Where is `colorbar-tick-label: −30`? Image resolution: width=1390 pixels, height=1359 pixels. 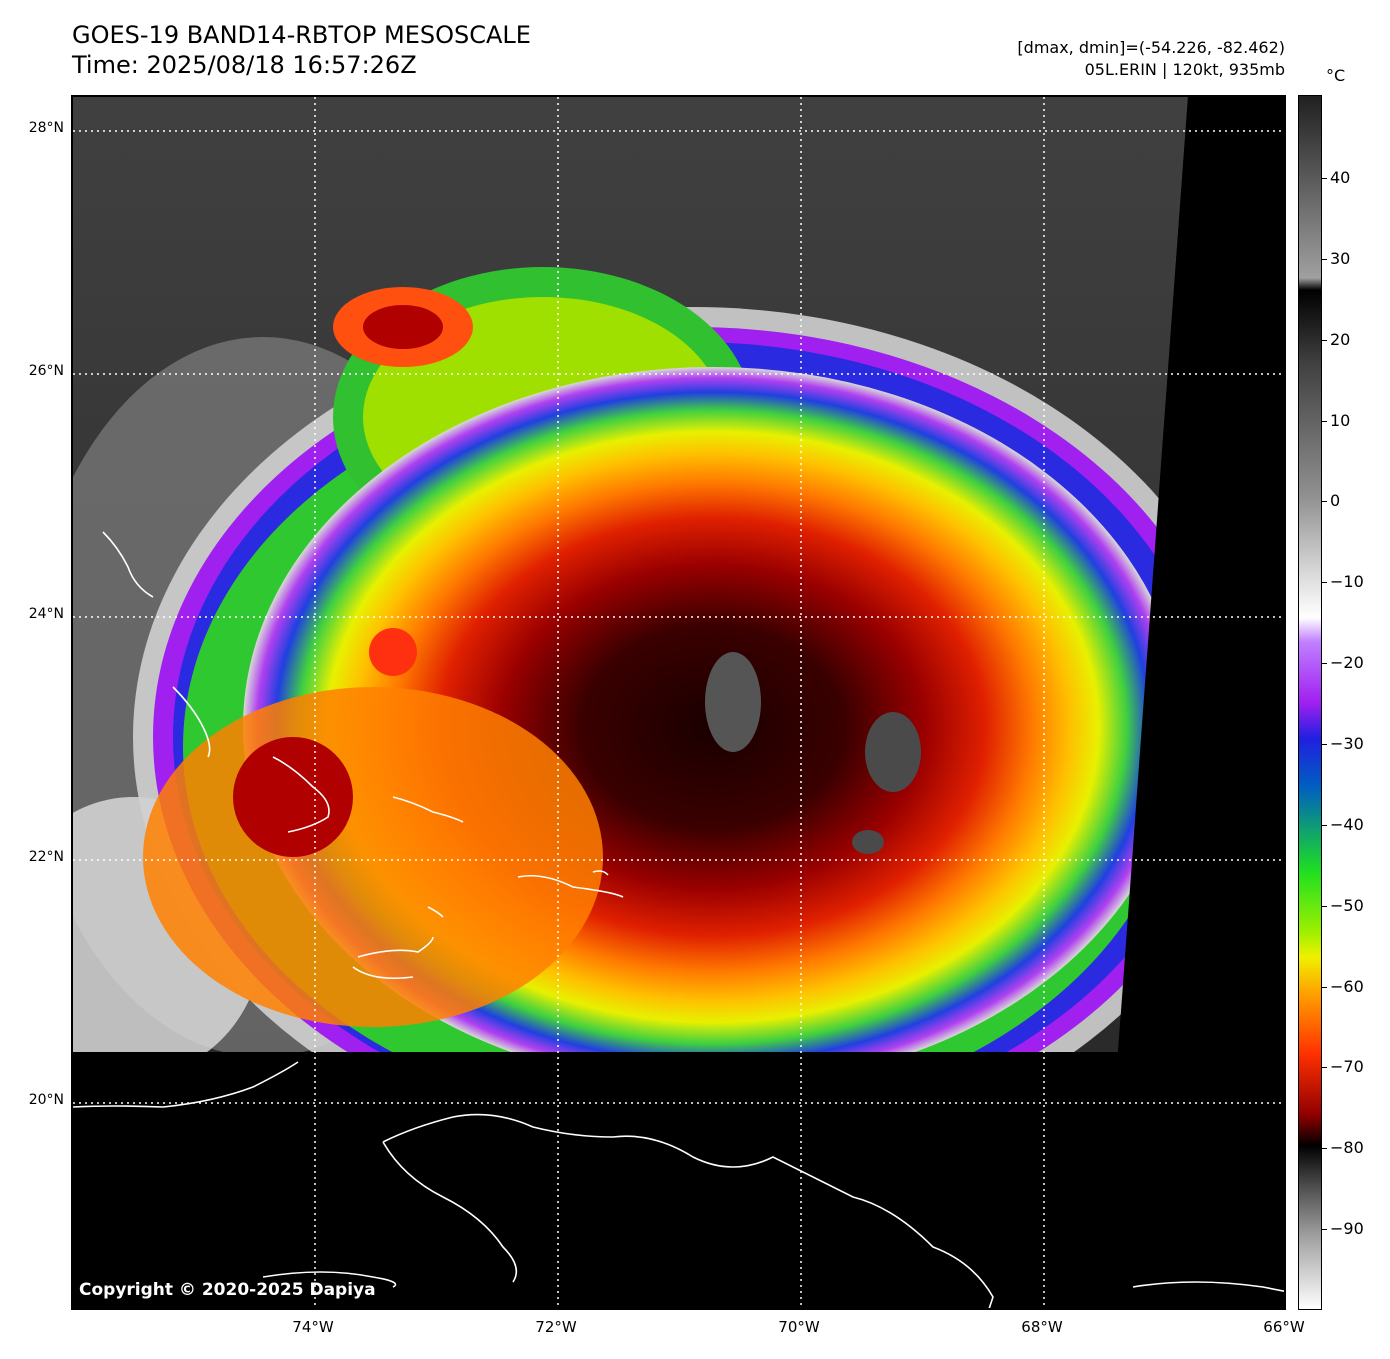
colorbar-tick-label: −30 is located at coordinates (1347, 743).